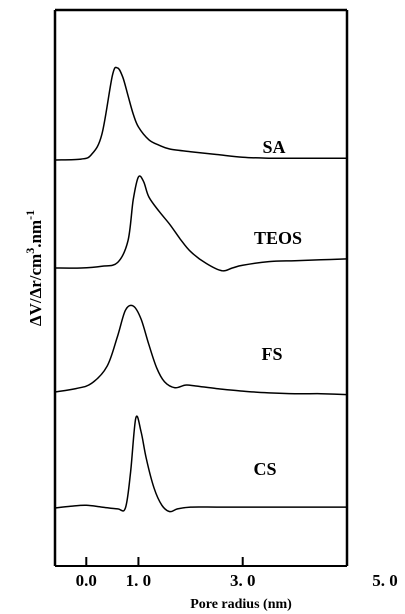  Describe the element at coordinates (86, 580) in the screenshot. I see `x-tick-label: 0.0` at that location.